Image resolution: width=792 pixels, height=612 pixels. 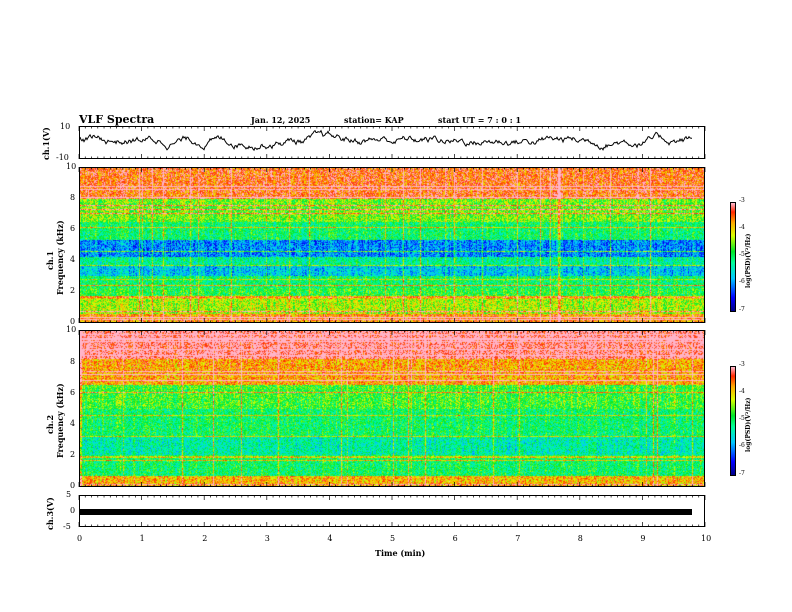 What do you see at coordinates (65, 126) in the screenshot?
I see `ch1-ytick-top: 10` at bounding box center [65, 126].